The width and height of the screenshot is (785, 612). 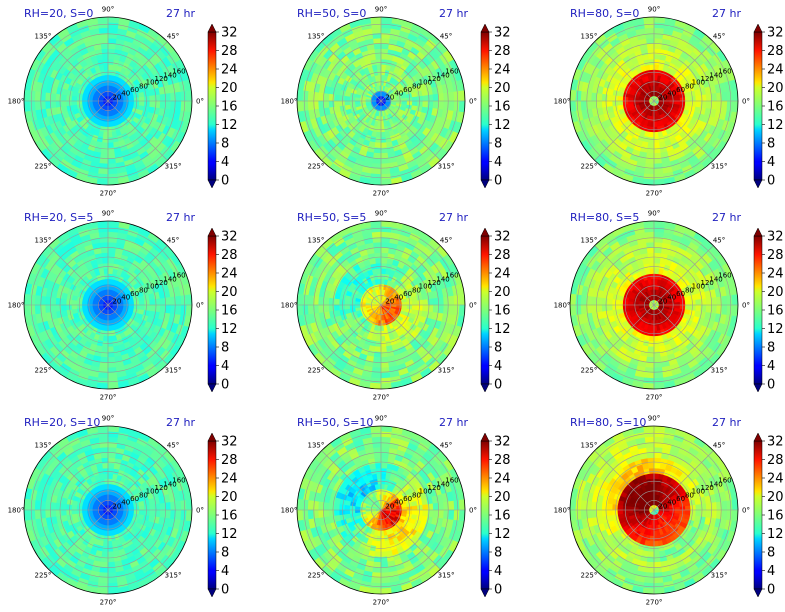 I want to click on panel-title: RH=20, S=0, so click(x=58, y=13).